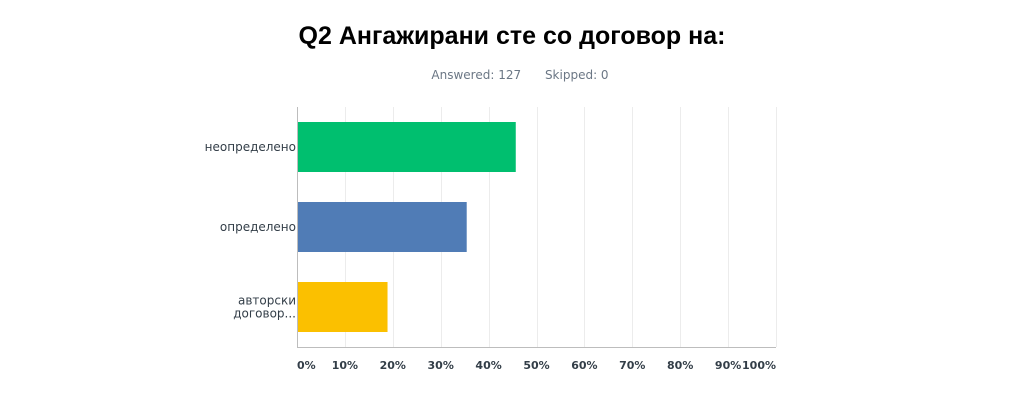 Image resolution: width=1024 pixels, height=400 pixels. Describe the element at coordinates (345, 365) in the screenshot. I see `x-tick-label: 10%` at that location.